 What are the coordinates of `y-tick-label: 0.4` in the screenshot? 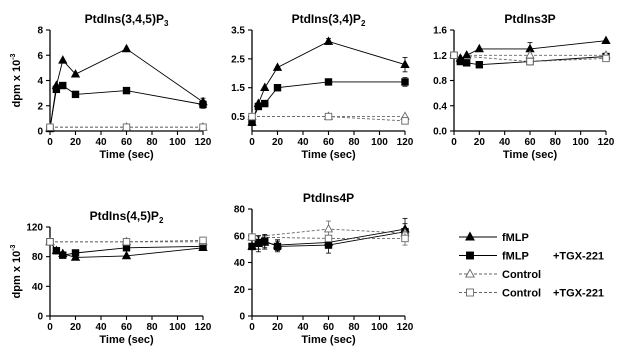 It's located at (440, 106).